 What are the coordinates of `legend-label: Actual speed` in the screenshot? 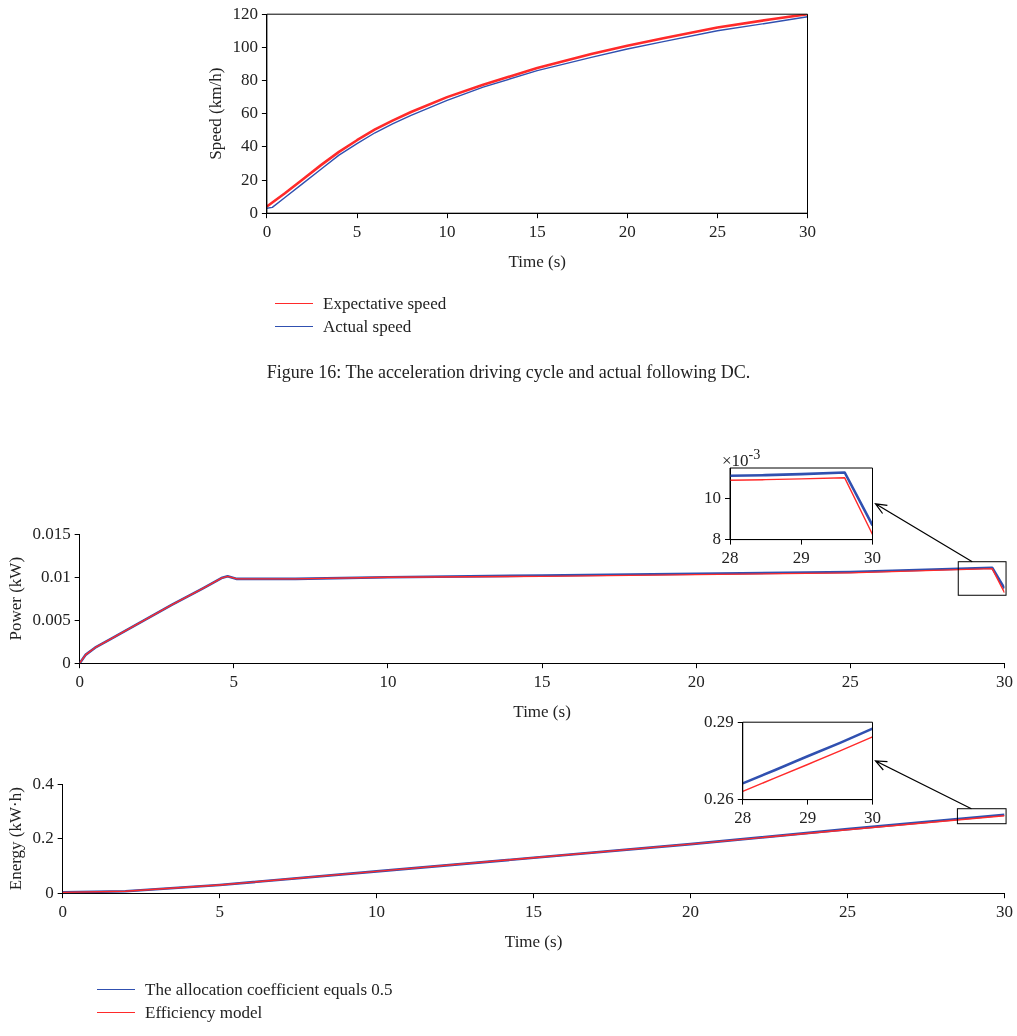 It's located at (367, 326).